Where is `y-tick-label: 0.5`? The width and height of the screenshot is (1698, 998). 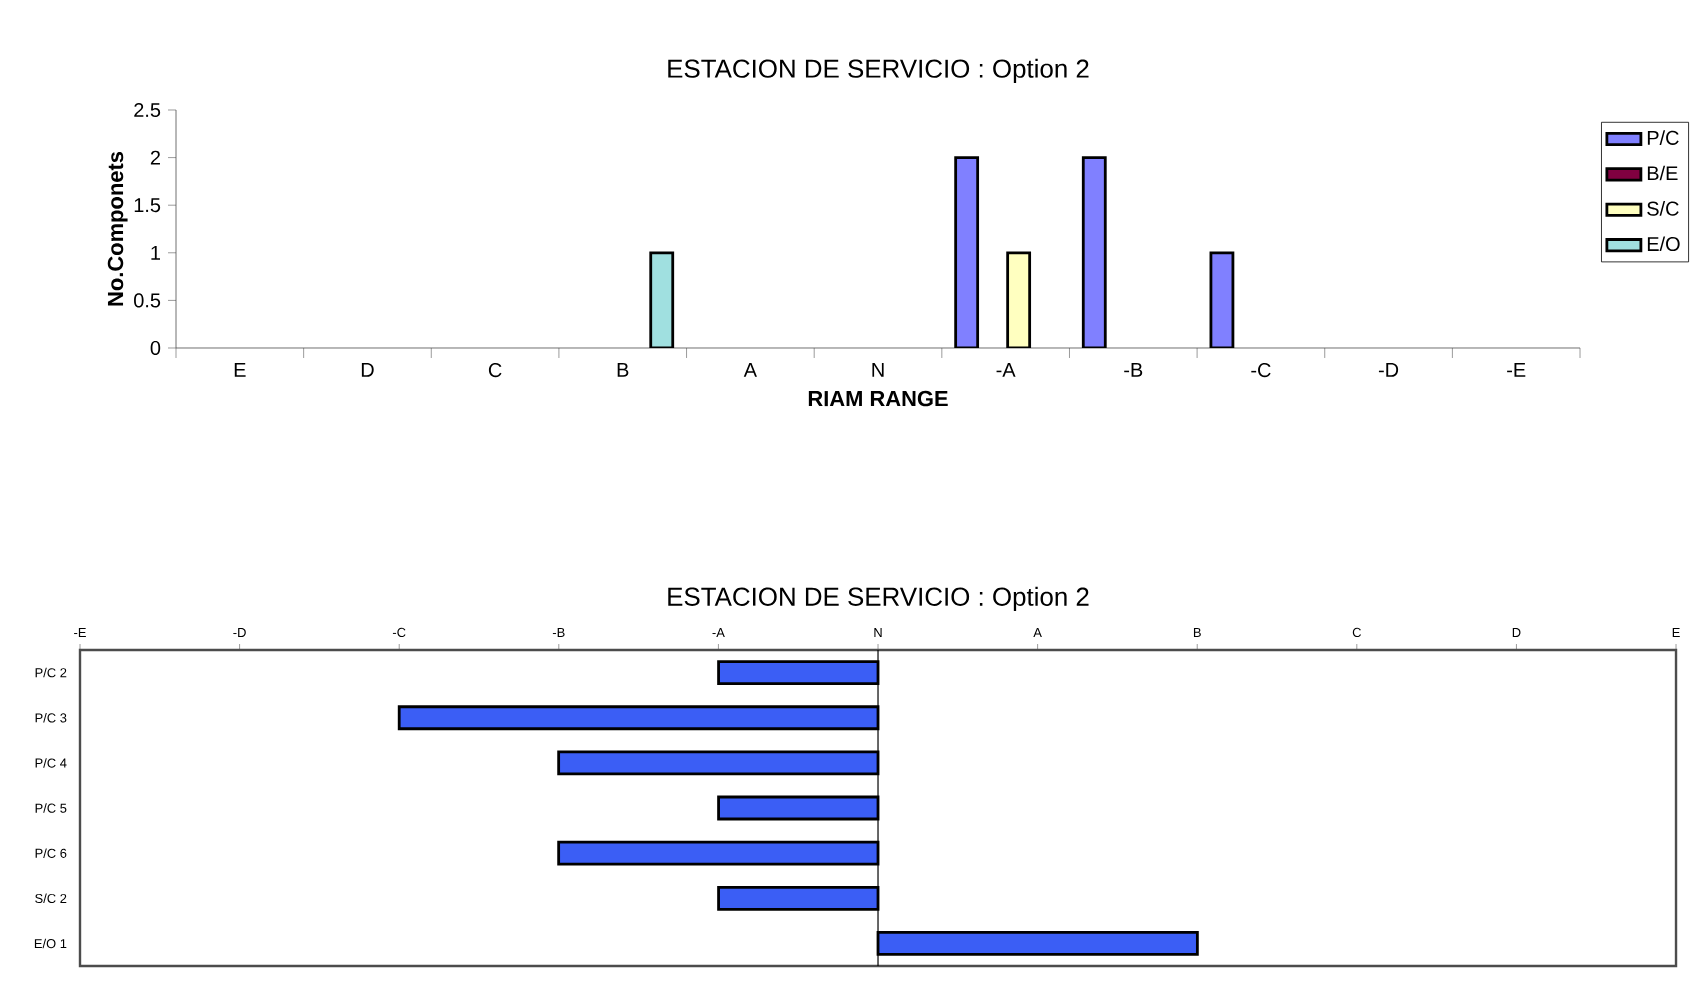
y-tick-label: 0.5 is located at coordinates (147, 300).